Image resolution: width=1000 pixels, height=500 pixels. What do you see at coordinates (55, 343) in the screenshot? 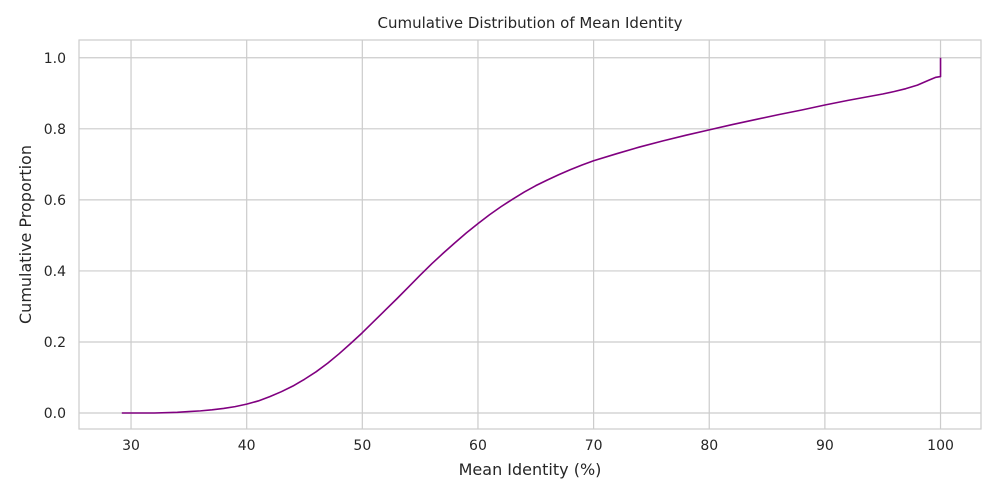
I see `y-tick-label: 0.2` at bounding box center [55, 343].